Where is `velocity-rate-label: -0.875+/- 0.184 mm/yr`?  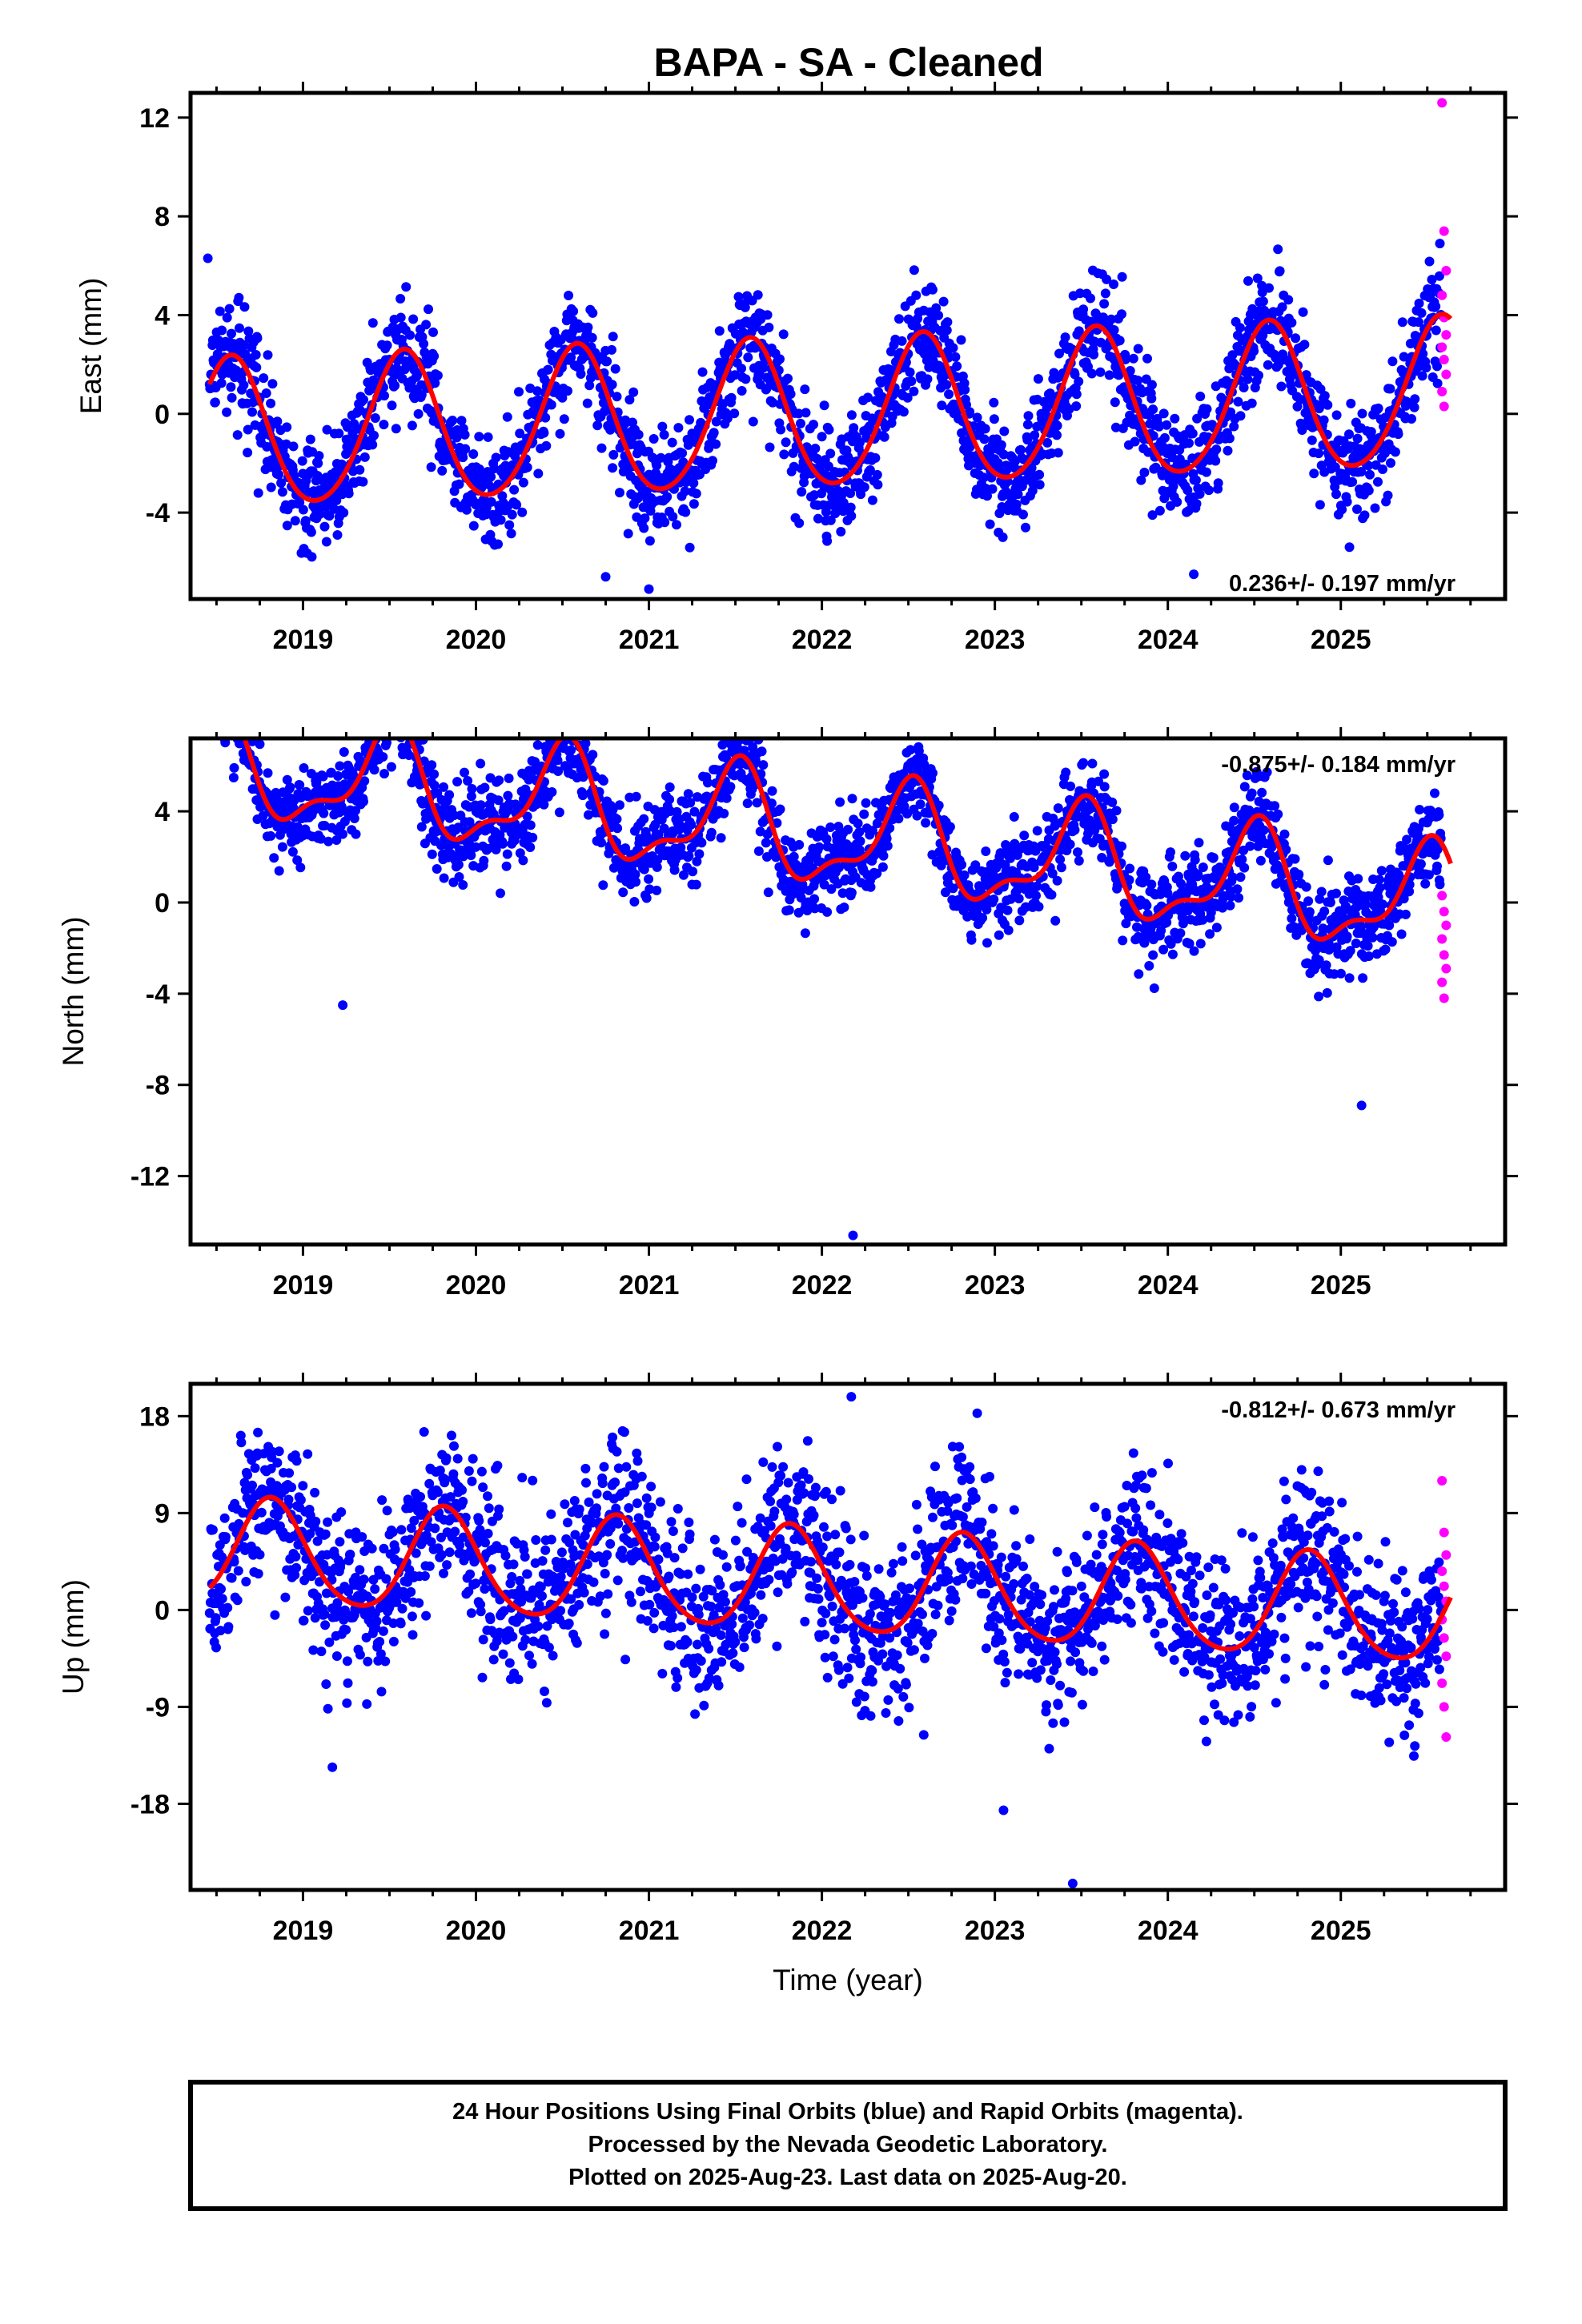
velocity-rate-label: -0.875+/- 0.184 mm/yr is located at coordinates (1338, 765).